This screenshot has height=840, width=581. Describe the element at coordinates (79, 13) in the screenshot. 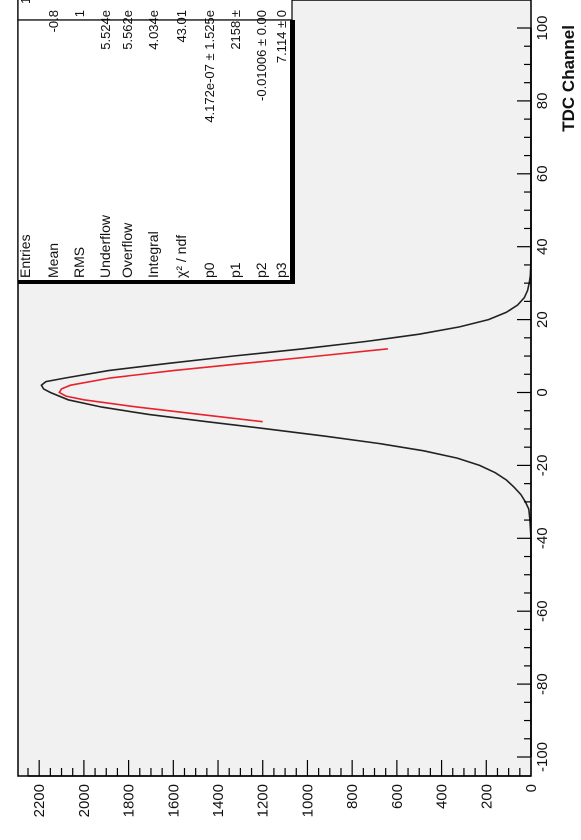

I see `stats-row-value: 1` at that location.